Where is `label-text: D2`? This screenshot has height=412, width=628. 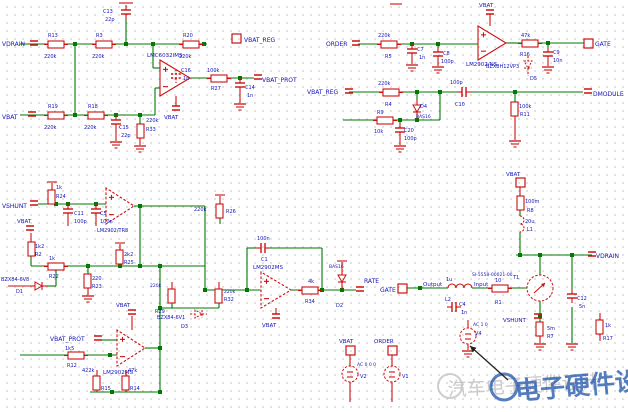 label-text: D2 is located at coordinates (339, 306).